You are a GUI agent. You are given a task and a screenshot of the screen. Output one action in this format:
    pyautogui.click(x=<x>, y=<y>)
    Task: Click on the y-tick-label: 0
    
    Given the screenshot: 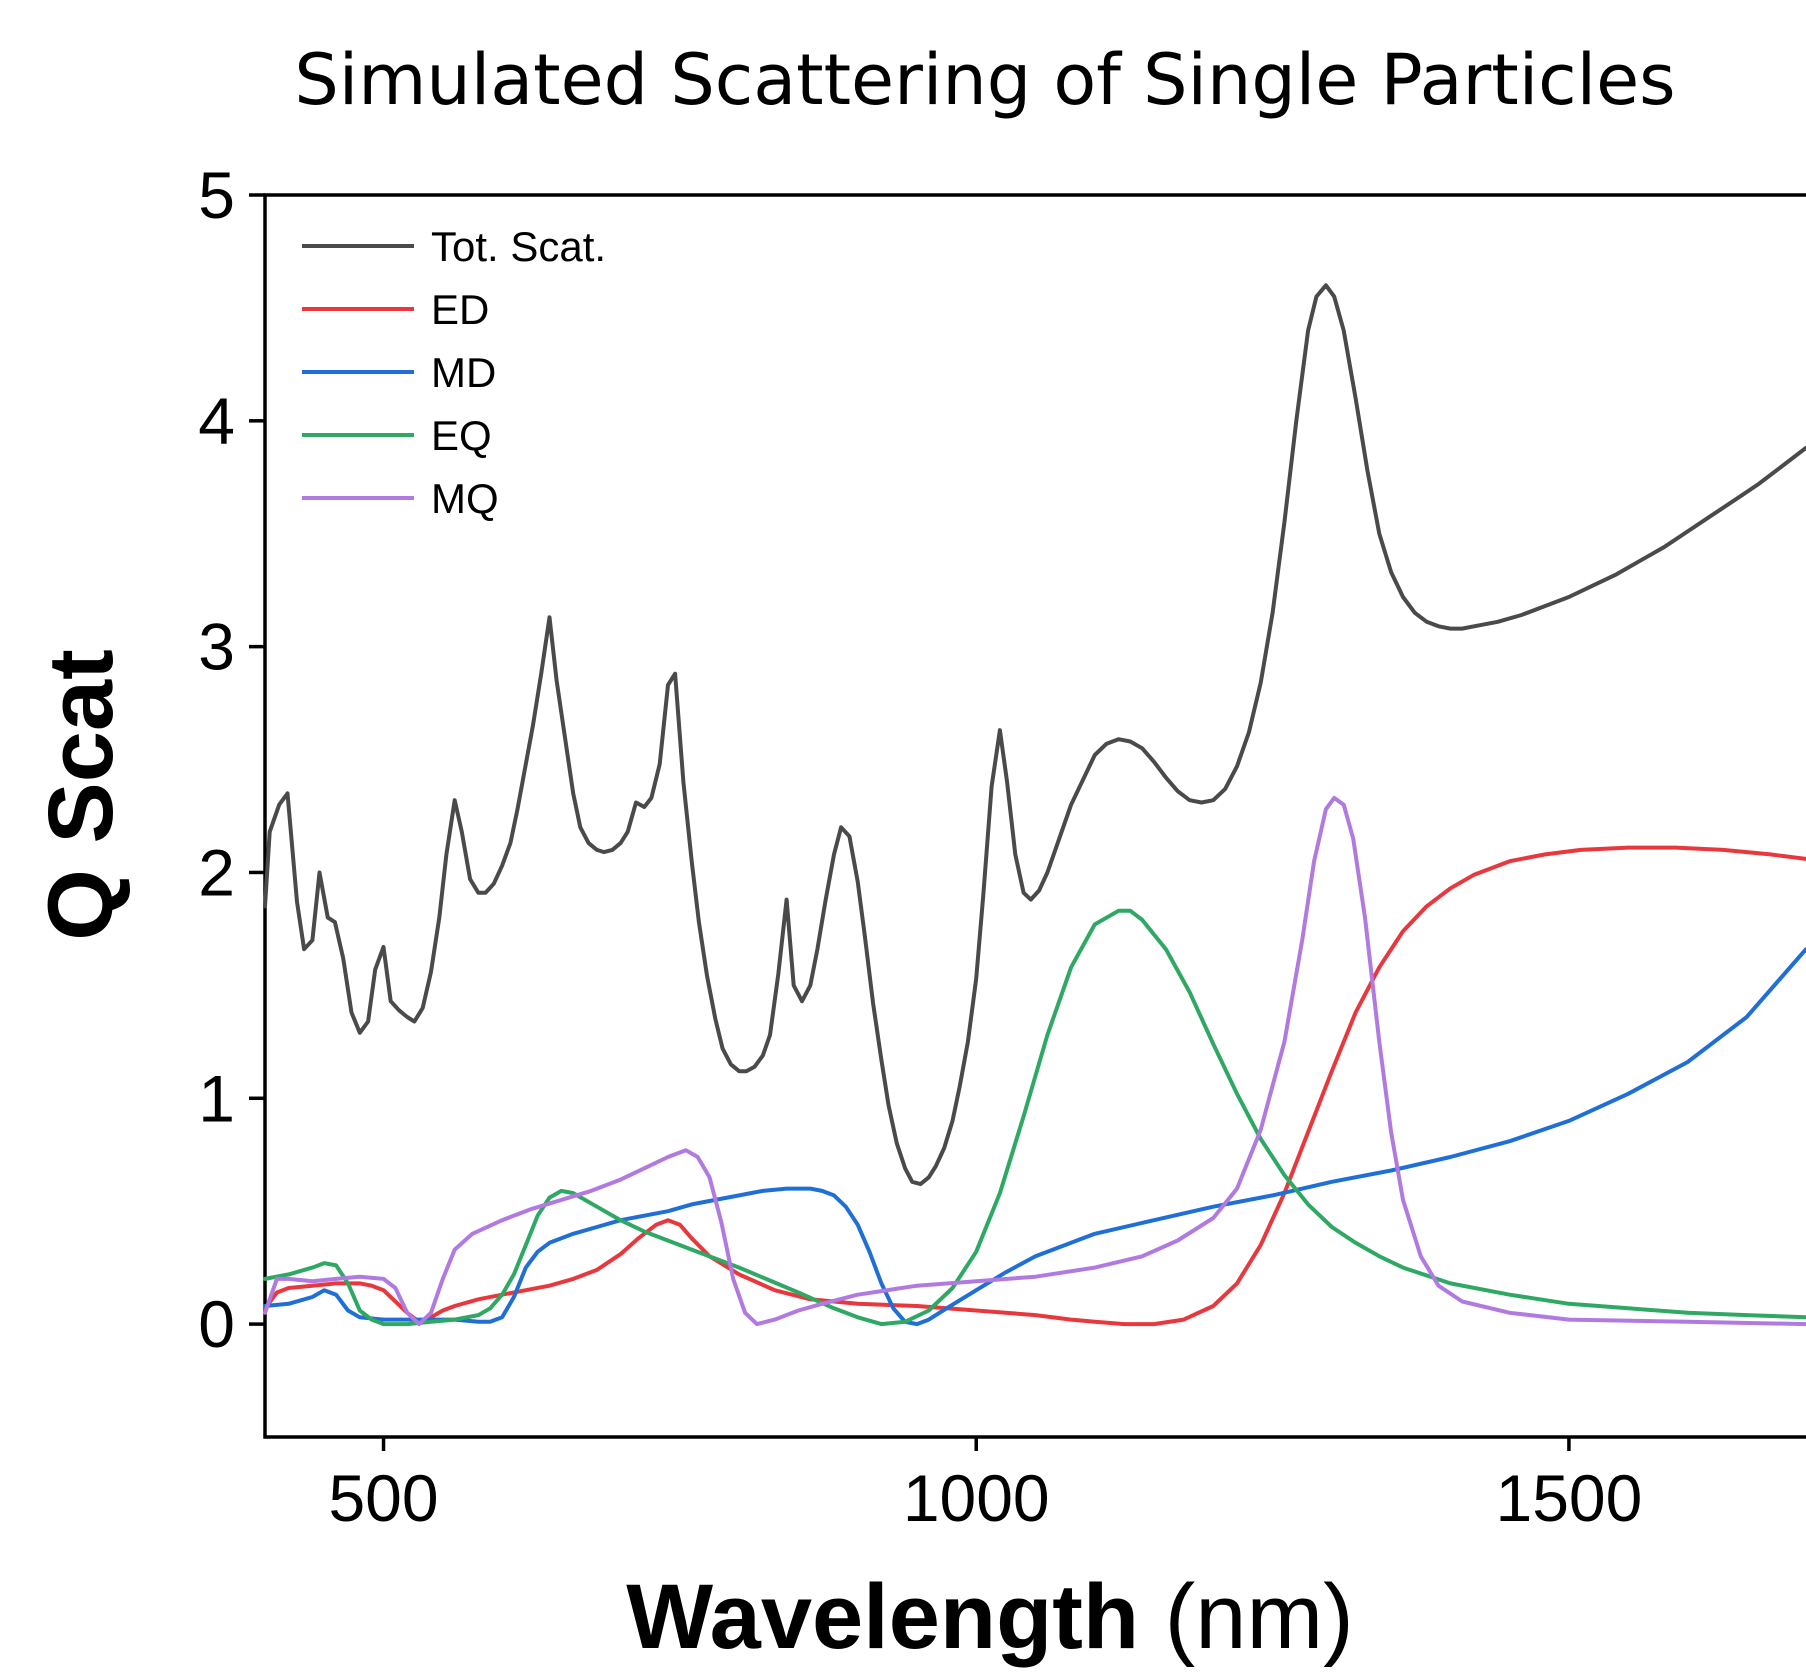 What is the action you would take?
    pyautogui.click(x=216, y=1324)
    